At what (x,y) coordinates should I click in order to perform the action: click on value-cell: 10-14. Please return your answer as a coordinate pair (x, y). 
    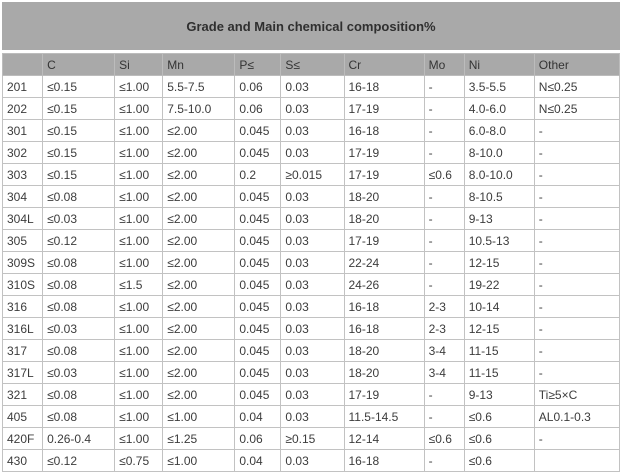
    Looking at the image, I should click on (499, 306).